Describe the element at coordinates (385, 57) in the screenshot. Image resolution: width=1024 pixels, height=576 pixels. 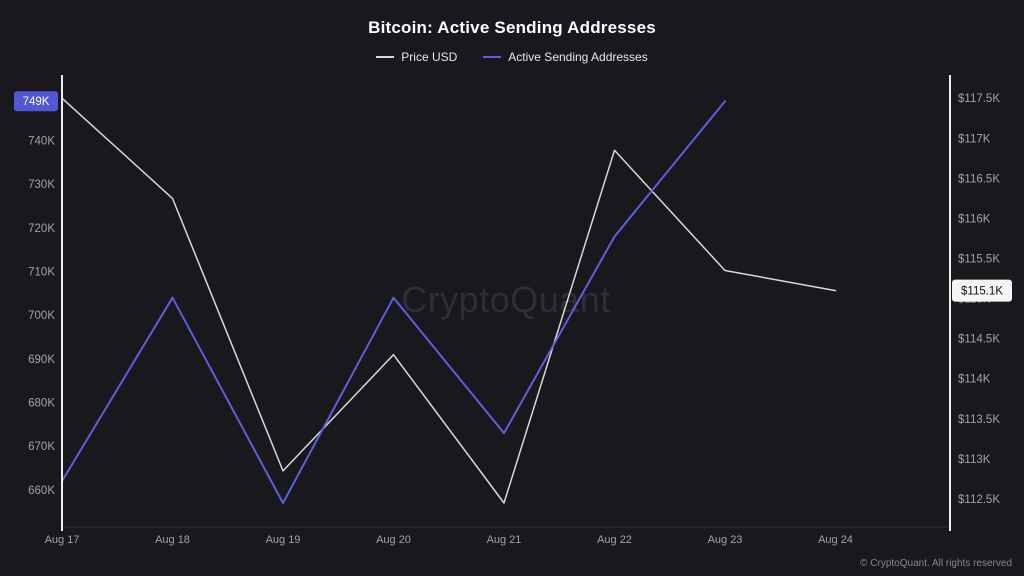
I see `legend-swatch-price-usd` at that location.